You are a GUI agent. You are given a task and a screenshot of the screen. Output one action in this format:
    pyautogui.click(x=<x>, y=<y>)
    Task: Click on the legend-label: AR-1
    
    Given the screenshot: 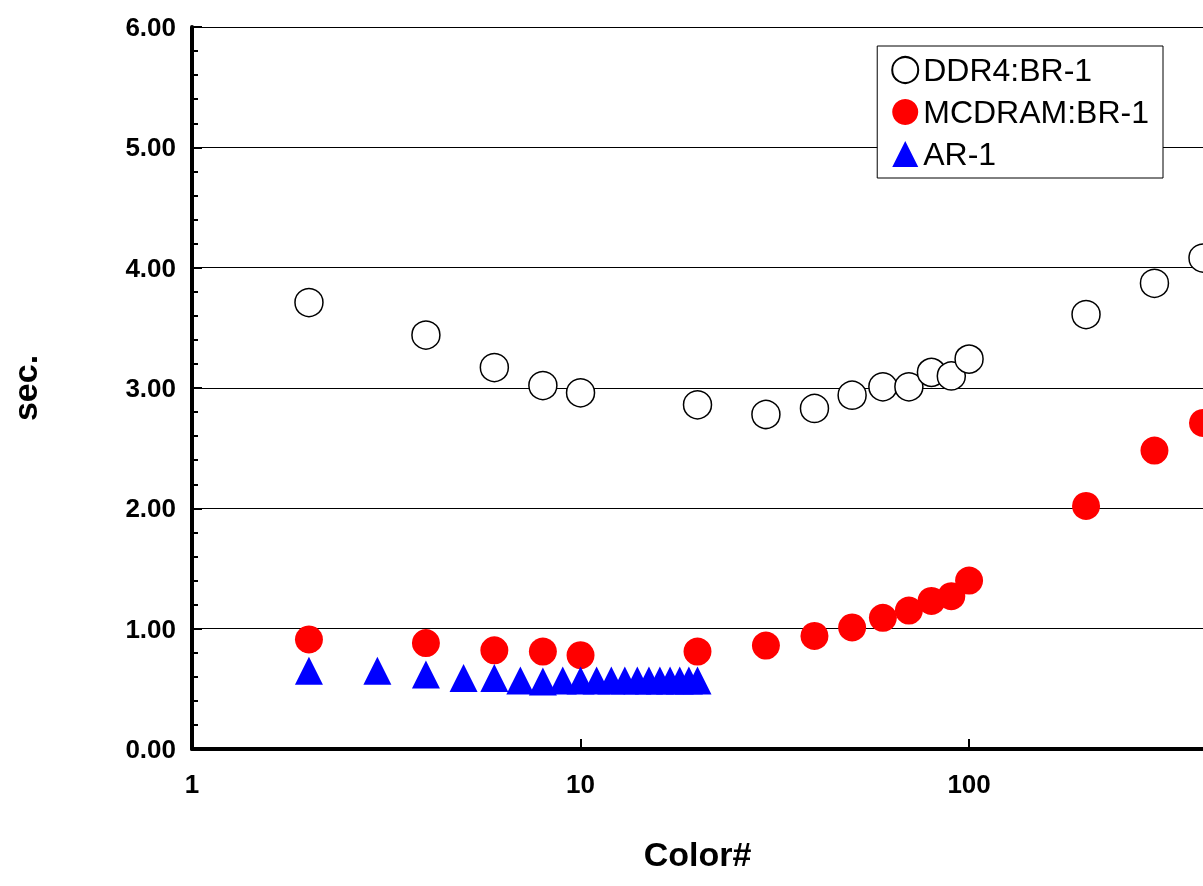 What is the action you would take?
    pyautogui.click(x=960, y=154)
    